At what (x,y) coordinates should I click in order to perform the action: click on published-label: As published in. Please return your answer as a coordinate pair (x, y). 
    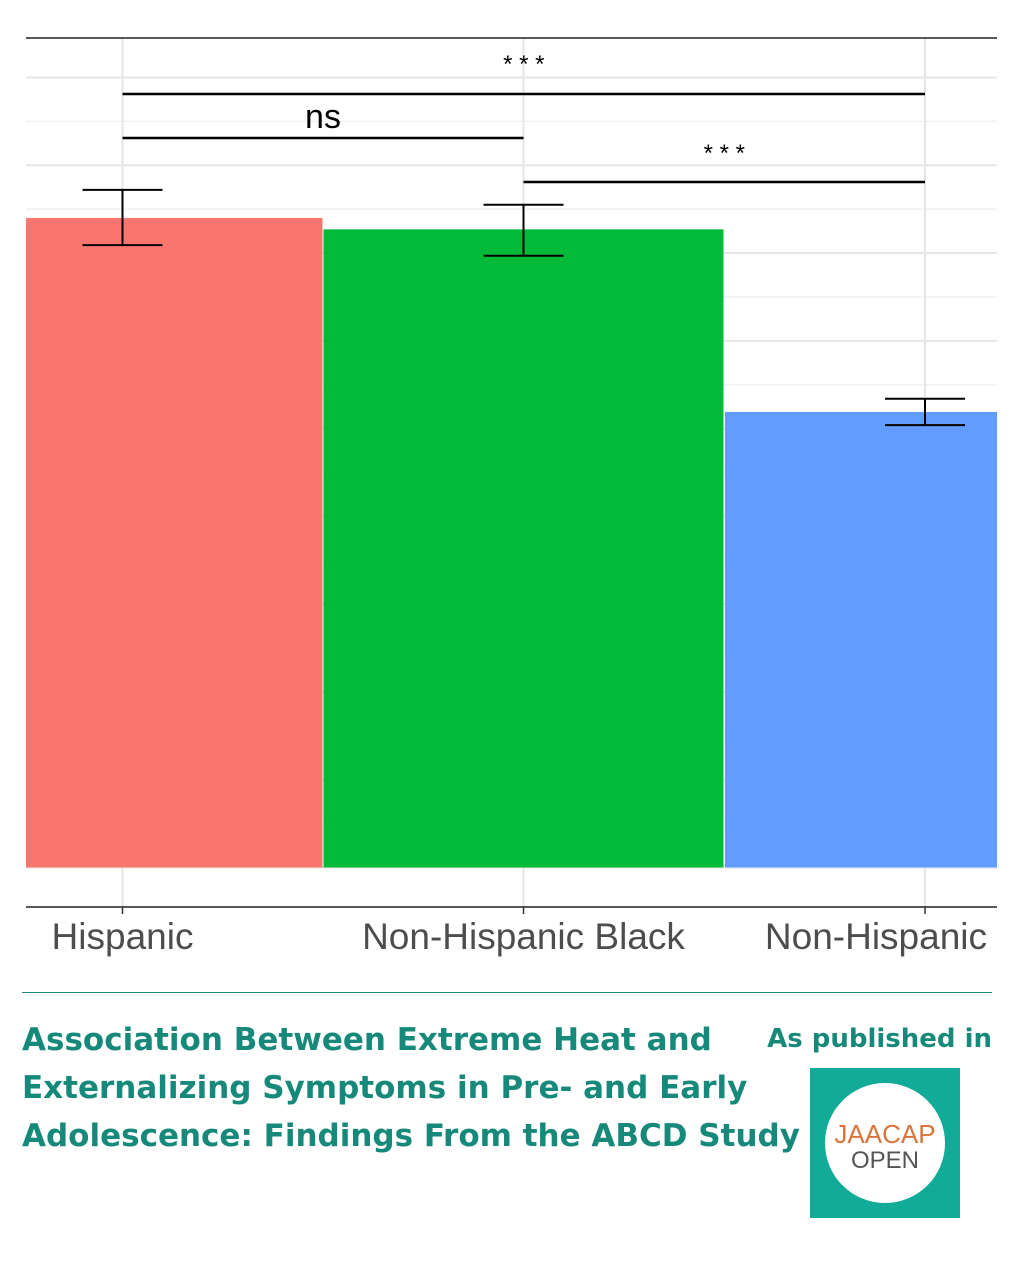
    Looking at the image, I should click on (879, 1039).